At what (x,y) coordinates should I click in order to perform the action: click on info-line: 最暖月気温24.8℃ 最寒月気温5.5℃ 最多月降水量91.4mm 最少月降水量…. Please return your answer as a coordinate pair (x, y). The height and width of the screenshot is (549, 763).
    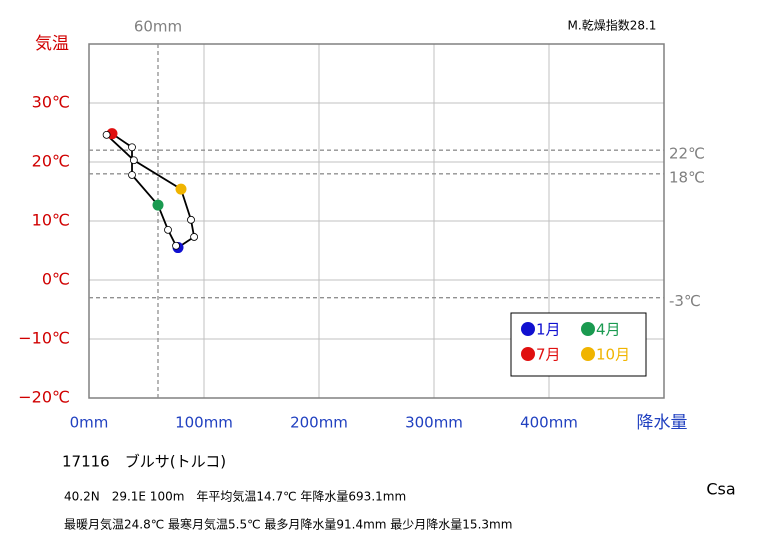
    Looking at the image, I should click on (288, 524).